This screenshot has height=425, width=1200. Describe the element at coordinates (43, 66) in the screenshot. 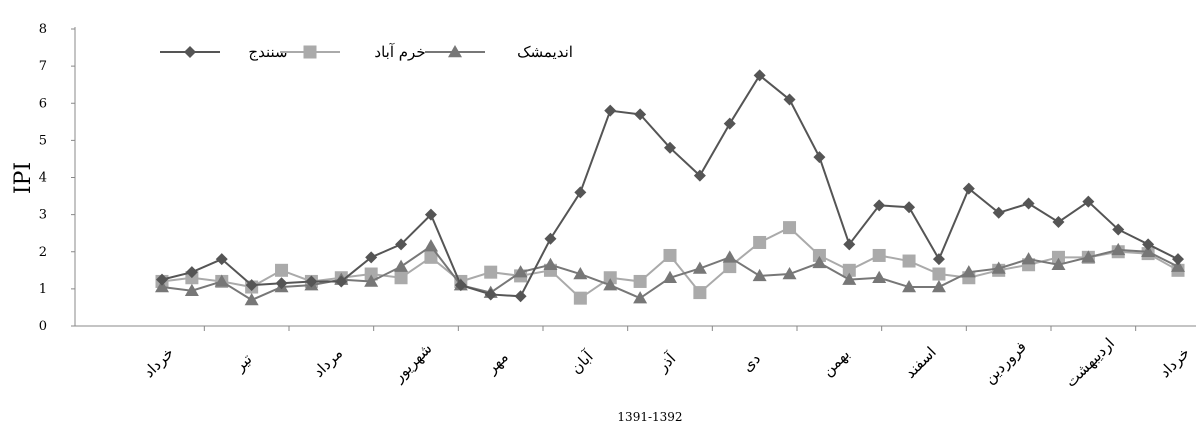

I see `y-tick-label: 7` at that location.